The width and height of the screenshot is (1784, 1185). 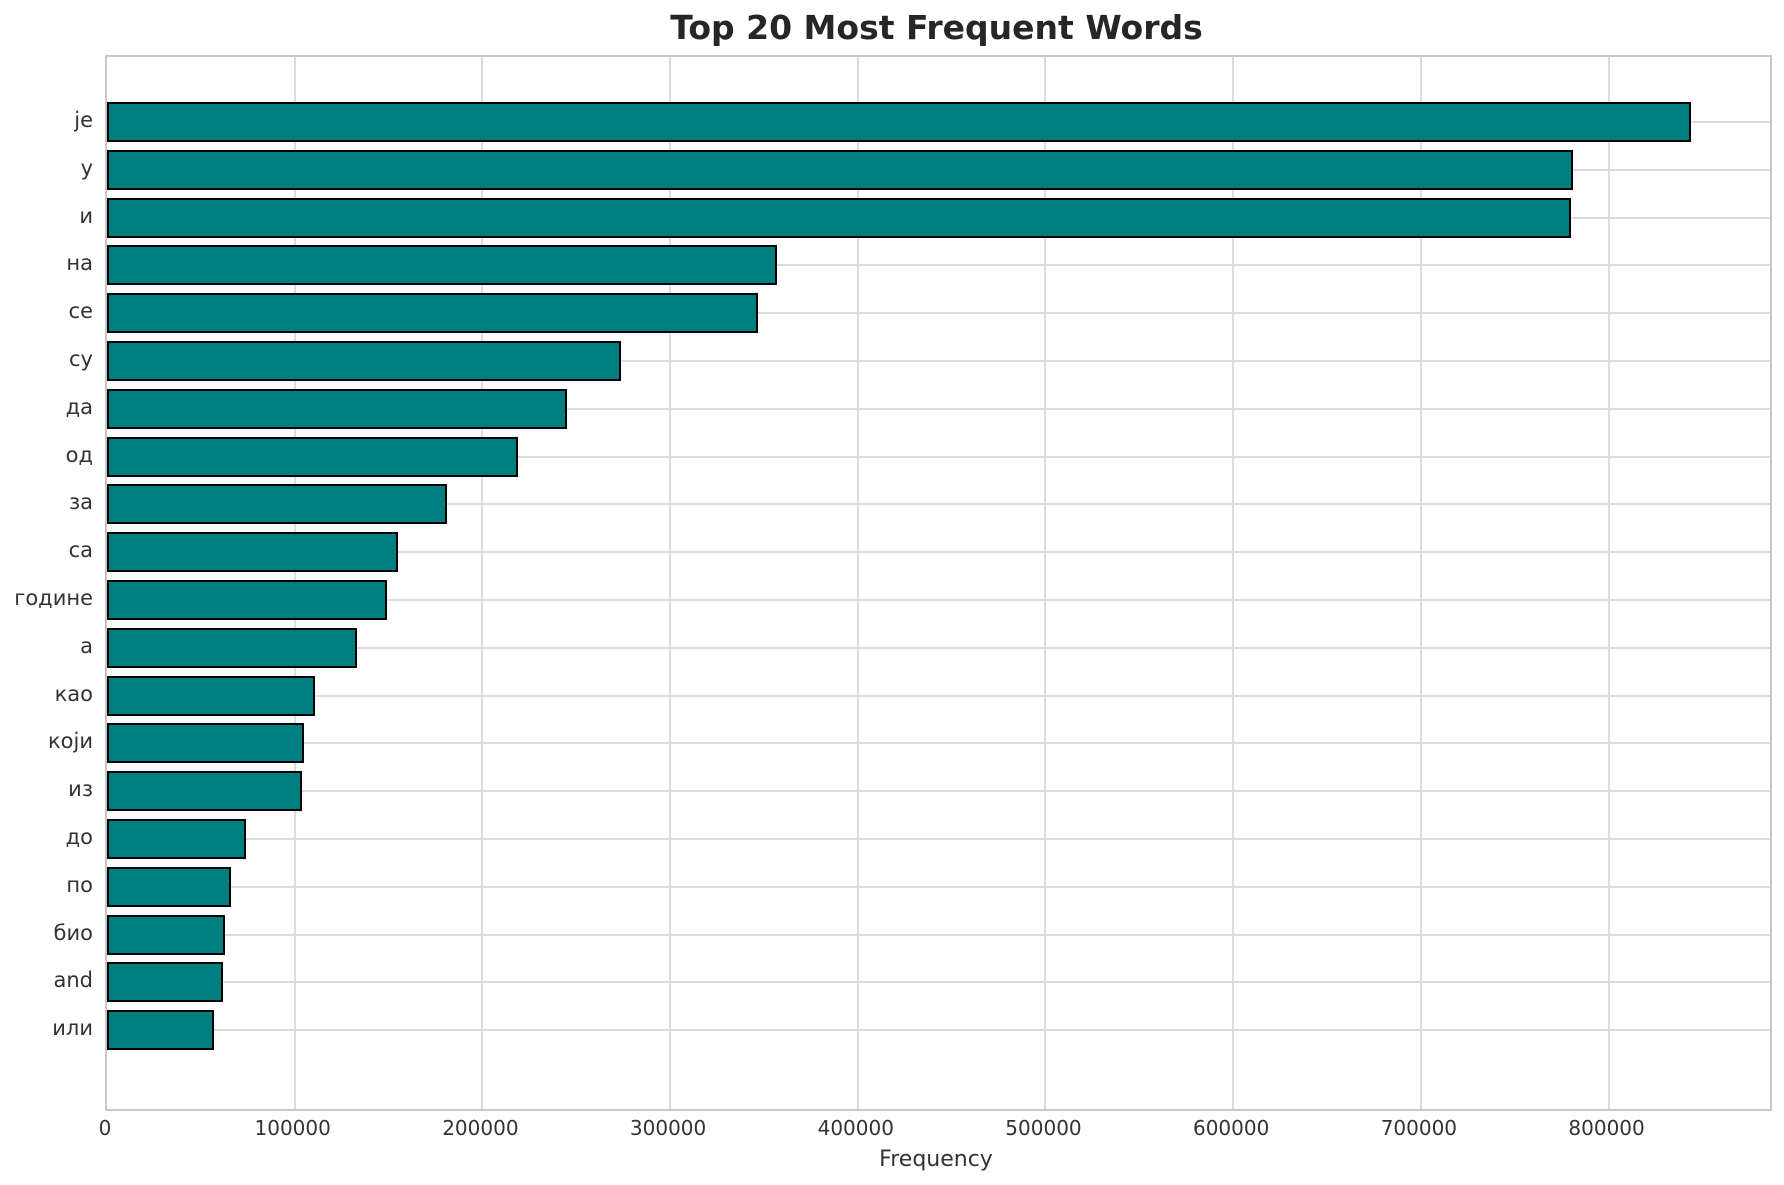 What do you see at coordinates (53, 598) in the screenshot?
I see `y-tick-label: године` at bounding box center [53, 598].